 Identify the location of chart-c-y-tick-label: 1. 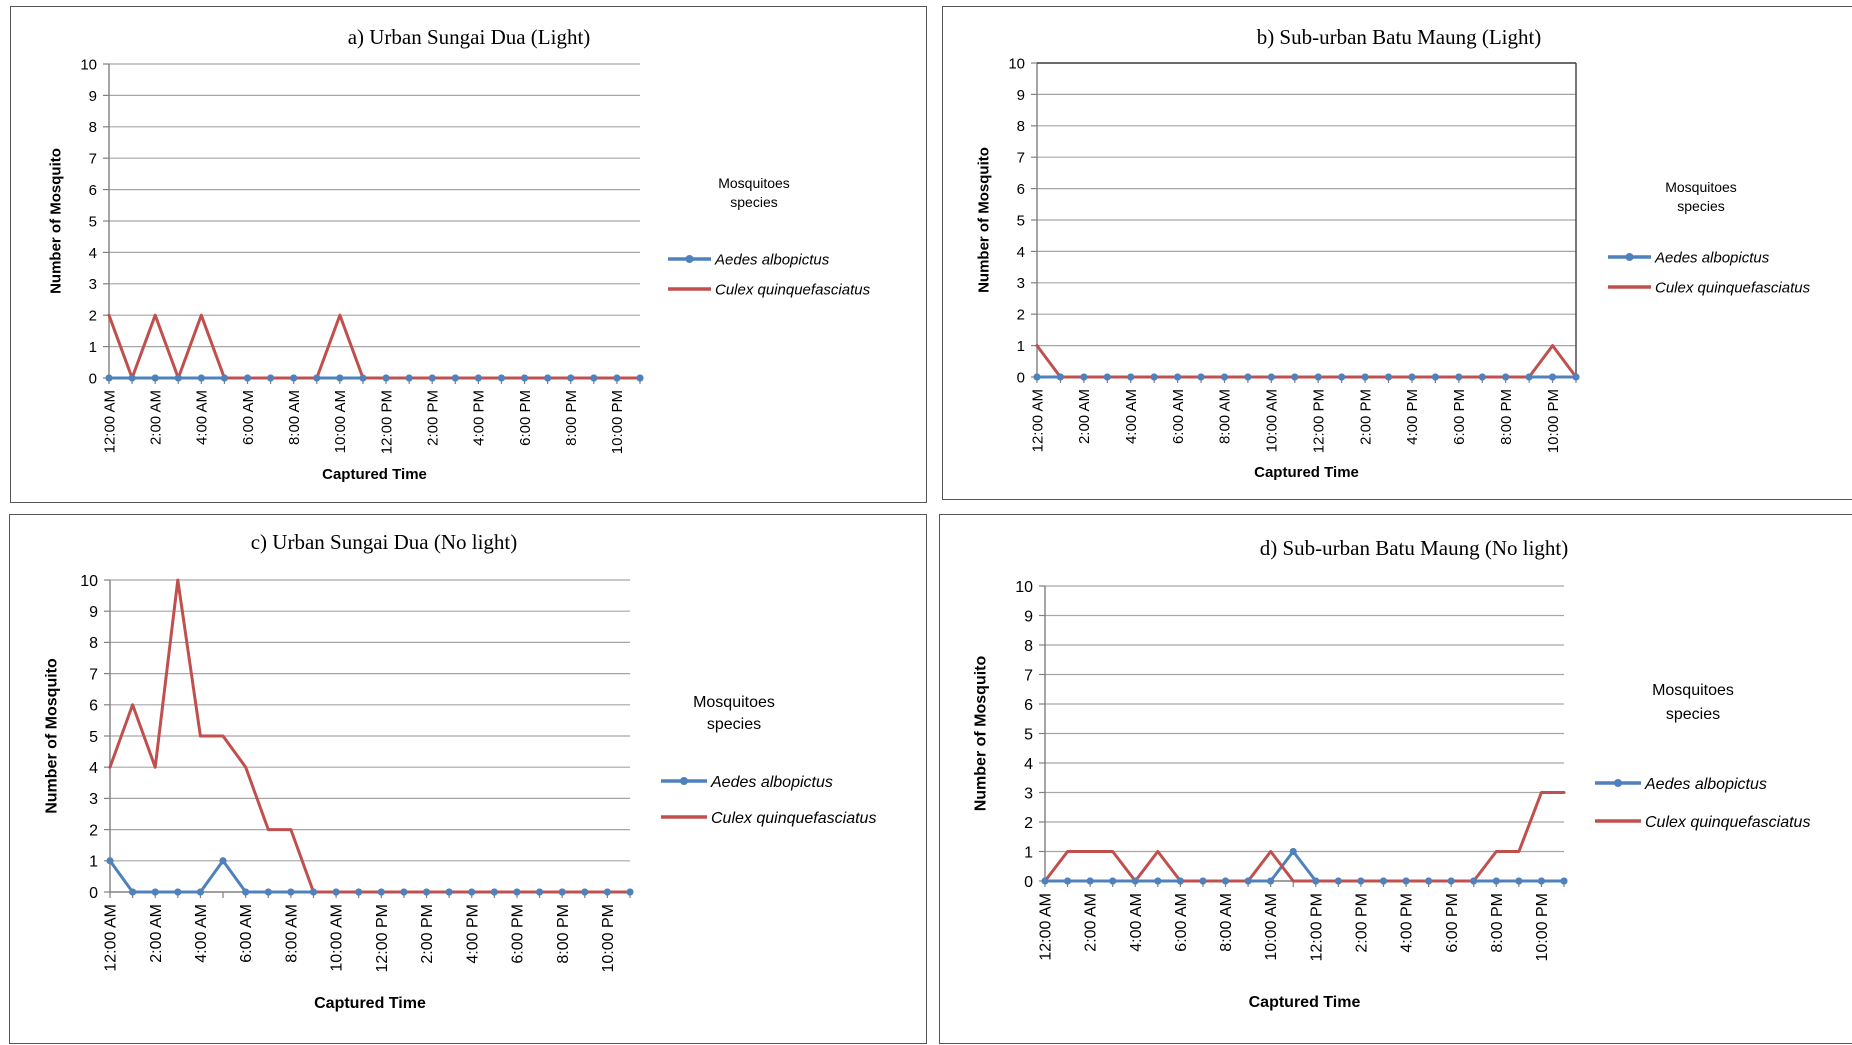
(93, 862).